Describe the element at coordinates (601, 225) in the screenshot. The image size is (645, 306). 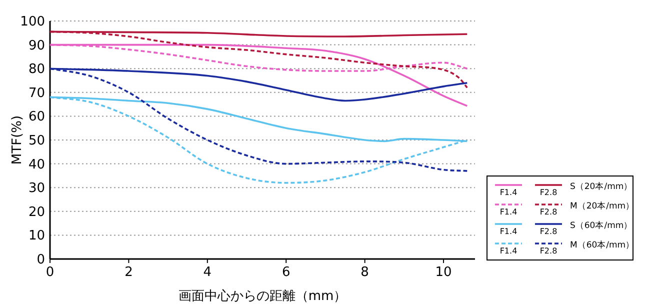
I see `text: S（60本/mm）` at that location.